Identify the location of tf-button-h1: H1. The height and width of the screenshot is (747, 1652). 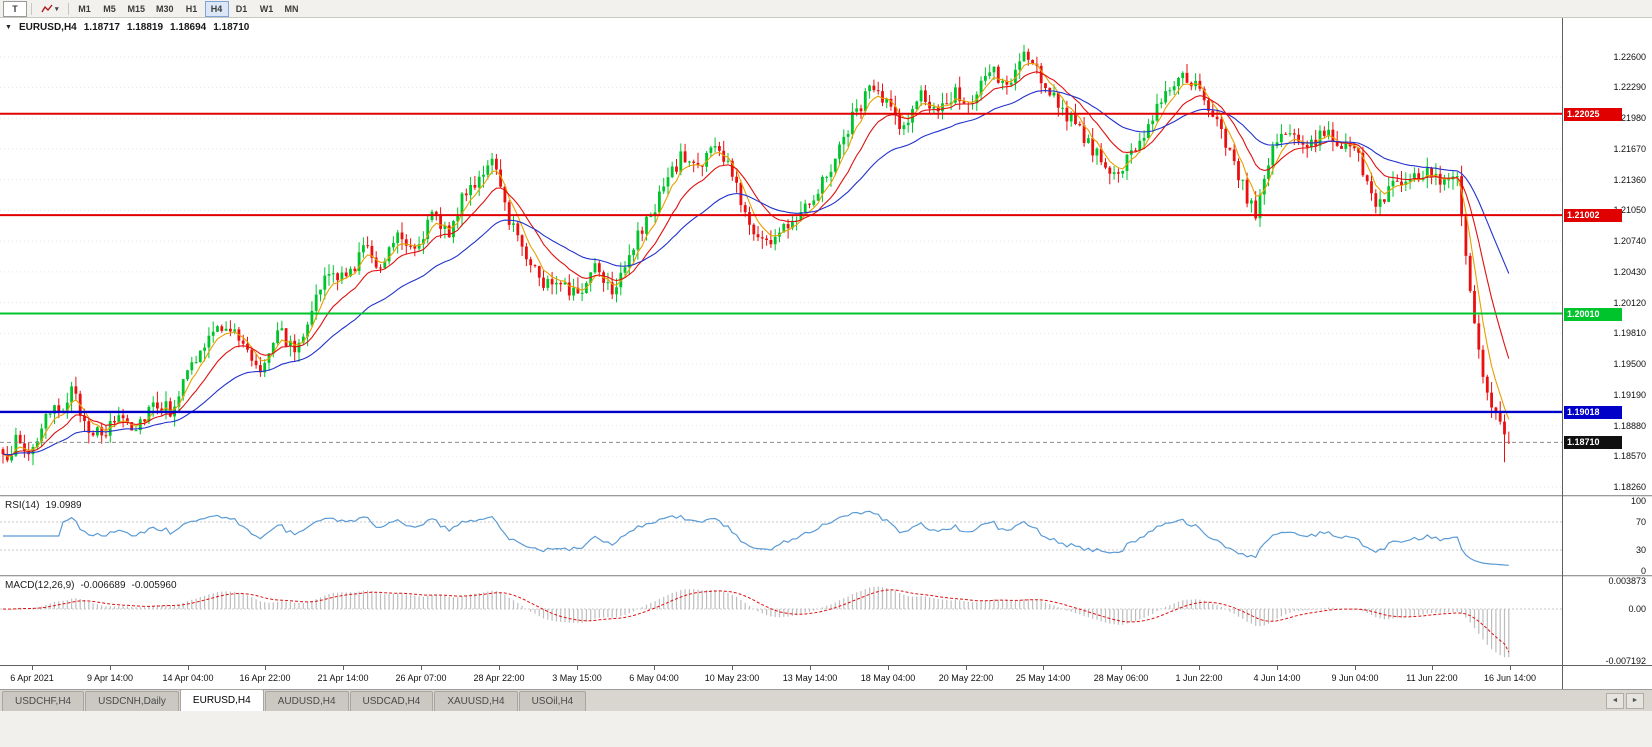
(191, 8).